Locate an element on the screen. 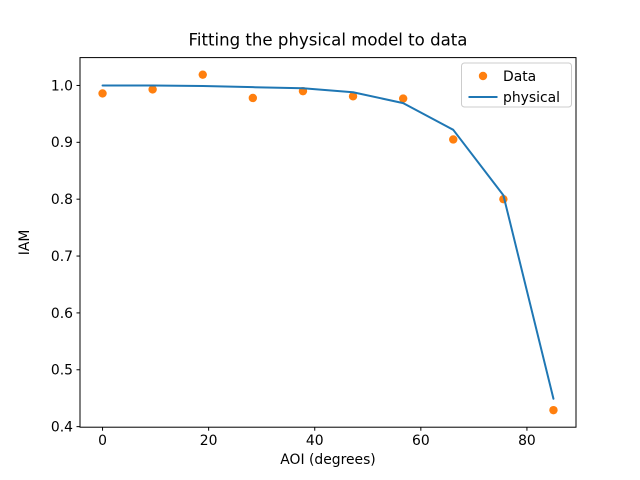 The width and height of the screenshot is (640, 480). y-tick-label: 0.5 is located at coordinates (62, 371).